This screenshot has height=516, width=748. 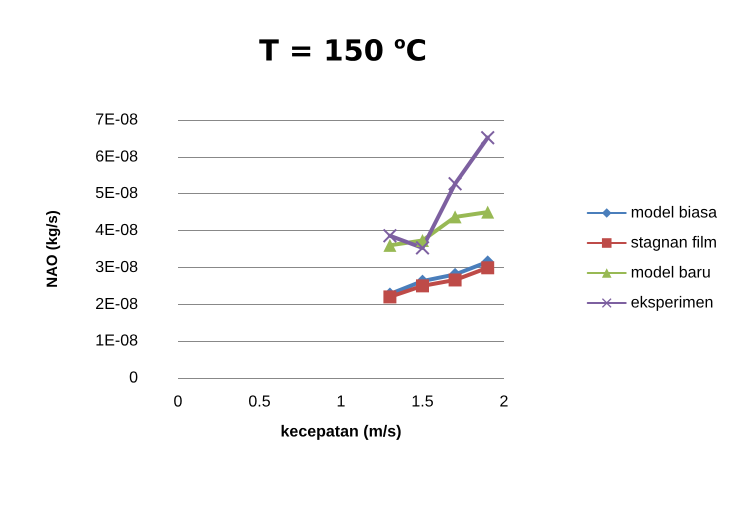 What do you see at coordinates (116, 193) in the screenshot?
I see `y-tick-label: 5E-08` at bounding box center [116, 193].